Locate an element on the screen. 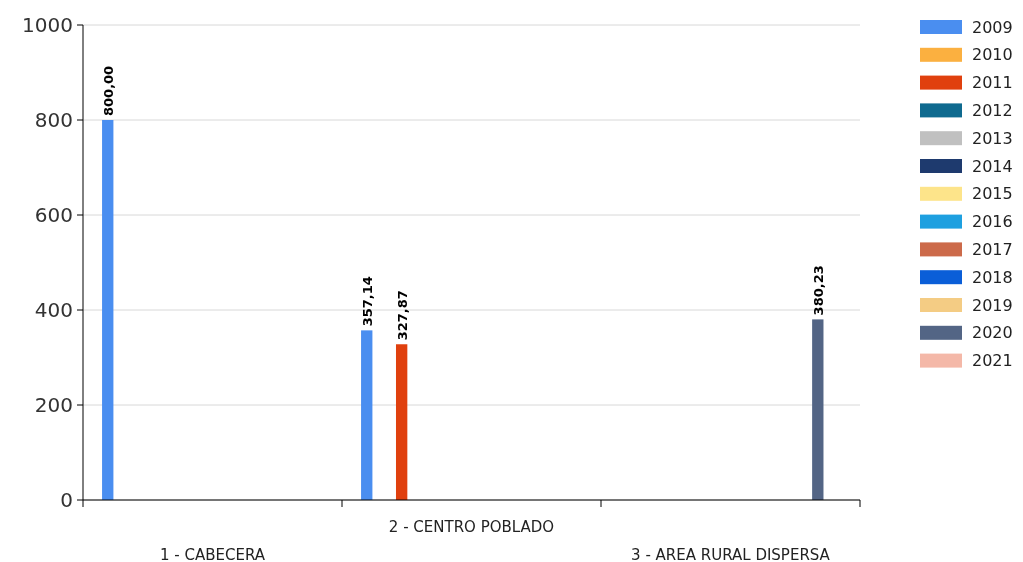 This screenshot has height=562, width=1023. data-label: 327,87 is located at coordinates (402, 315).